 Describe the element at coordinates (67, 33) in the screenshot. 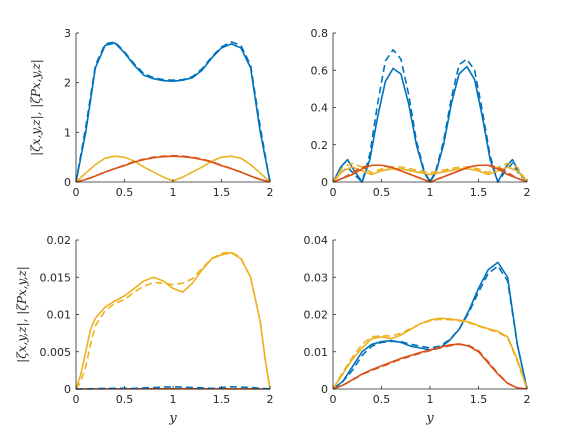

I see `y-tick-label: 3` at that location.